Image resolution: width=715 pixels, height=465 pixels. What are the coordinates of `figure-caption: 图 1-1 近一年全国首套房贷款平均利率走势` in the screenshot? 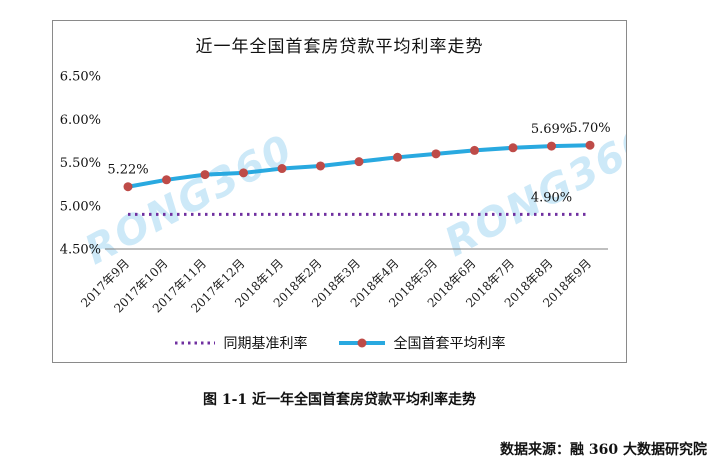 It's located at (339, 400).